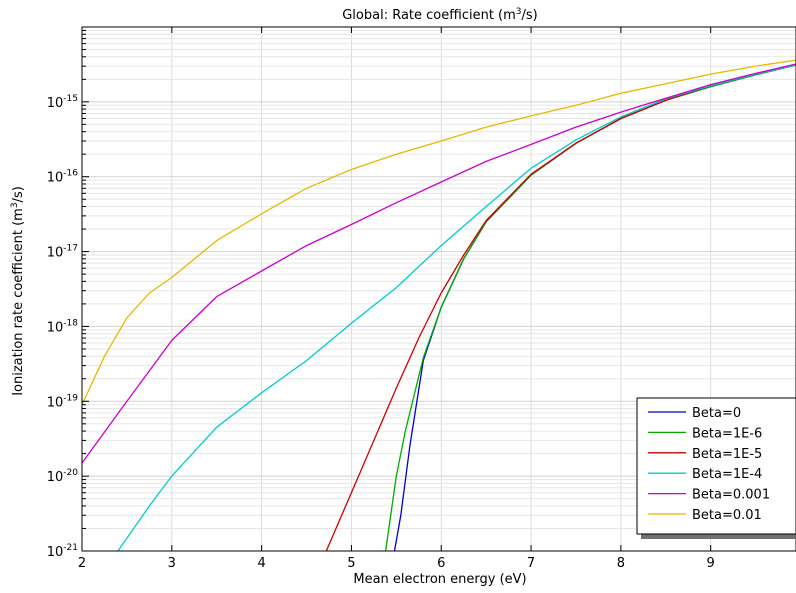 This screenshot has height=593, width=796. Describe the element at coordinates (716, 413) in the screenshot. I see `legend-label-beta-0: Beta=0` at that location.